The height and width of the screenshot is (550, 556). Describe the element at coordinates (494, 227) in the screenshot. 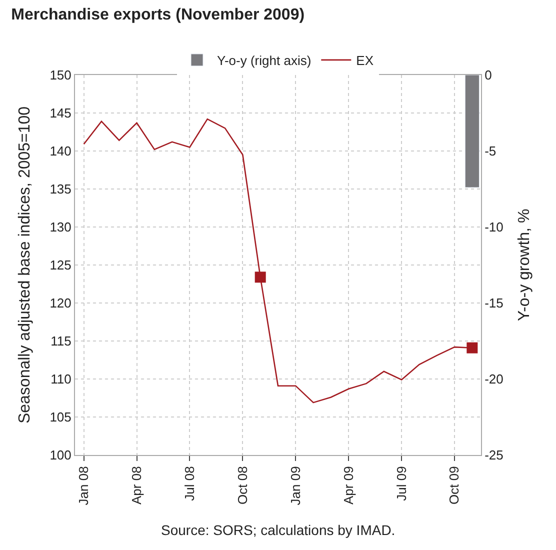

I see `y2-tick-label: -10` at that location.